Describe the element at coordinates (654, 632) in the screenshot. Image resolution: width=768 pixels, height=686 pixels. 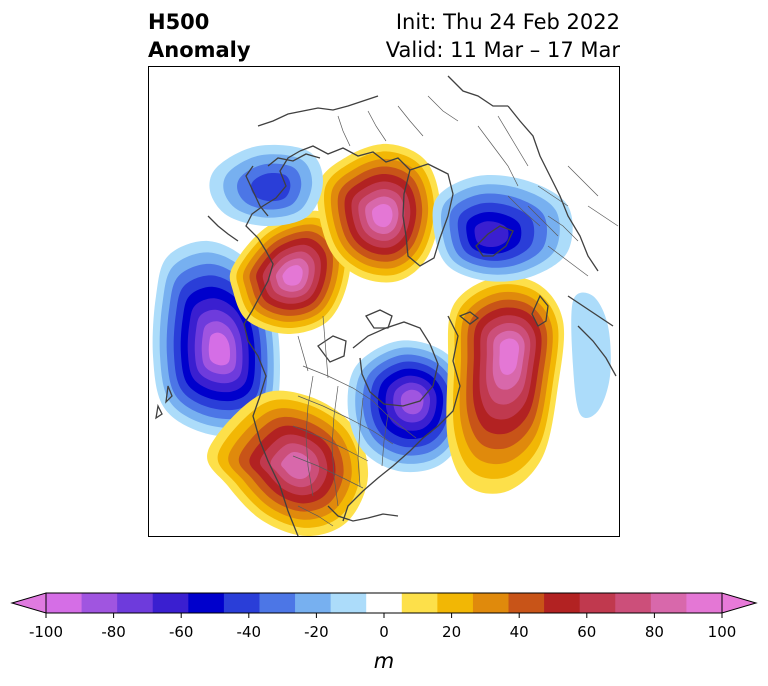
I see `colorbar-tick-label: 80` at that location.